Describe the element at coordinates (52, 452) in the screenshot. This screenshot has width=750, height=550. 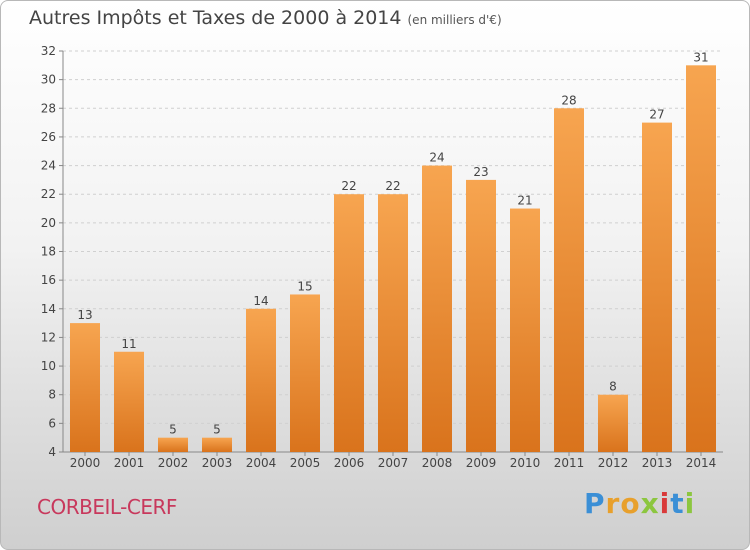
I see `y-tick-label: 4` at that location.